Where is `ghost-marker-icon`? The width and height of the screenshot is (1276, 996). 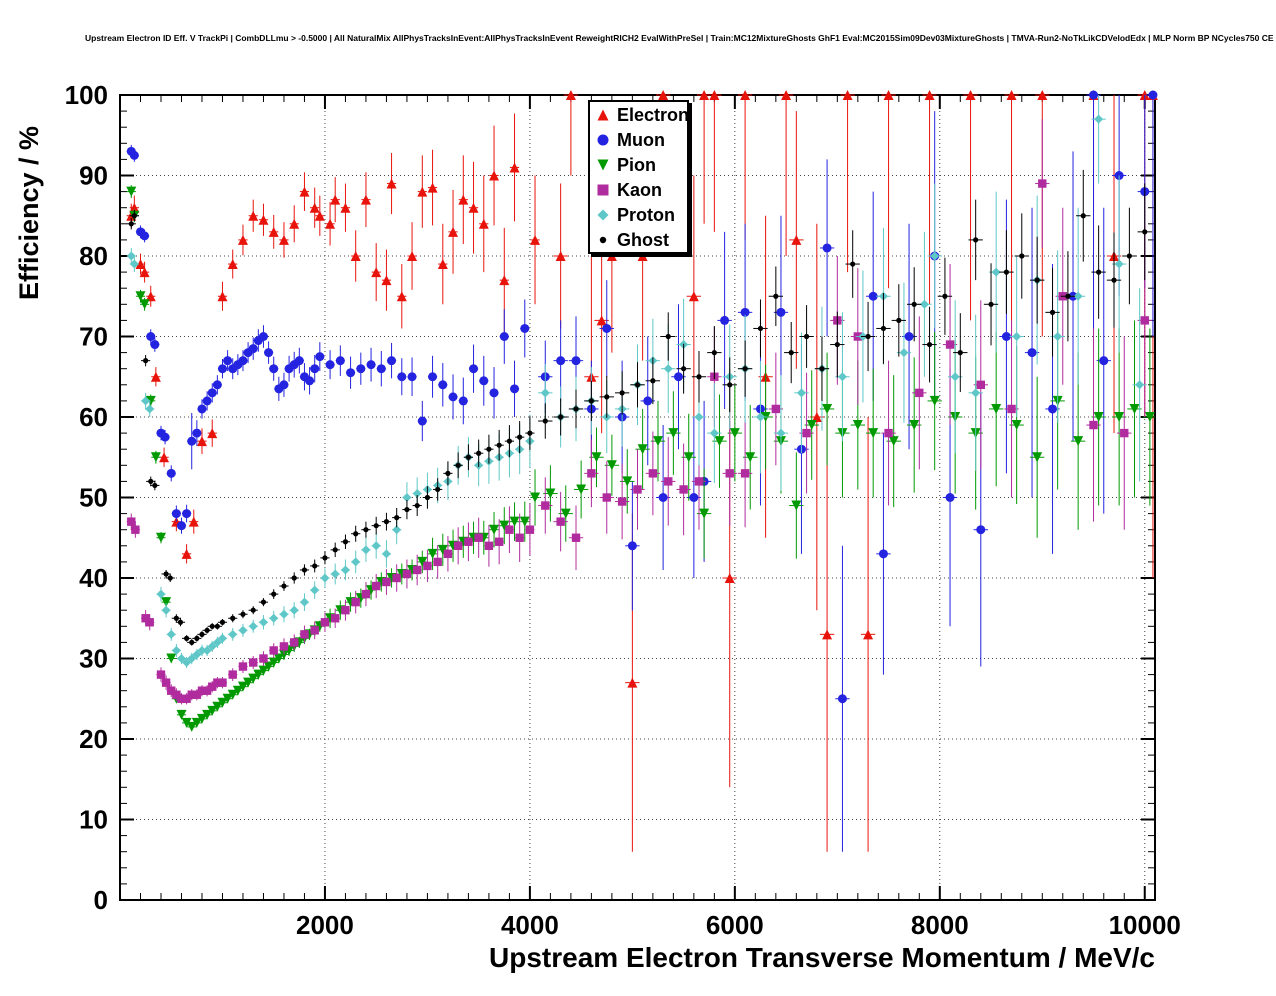 ghost-marker-icon is located at coordinates (603, 240).